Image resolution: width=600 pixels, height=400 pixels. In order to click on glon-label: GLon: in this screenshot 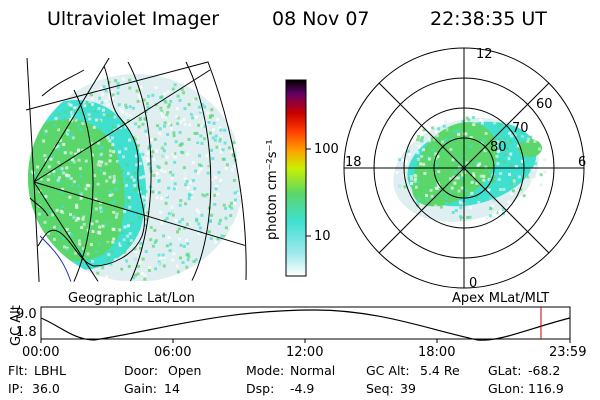, I will do `click(506, 388)`.